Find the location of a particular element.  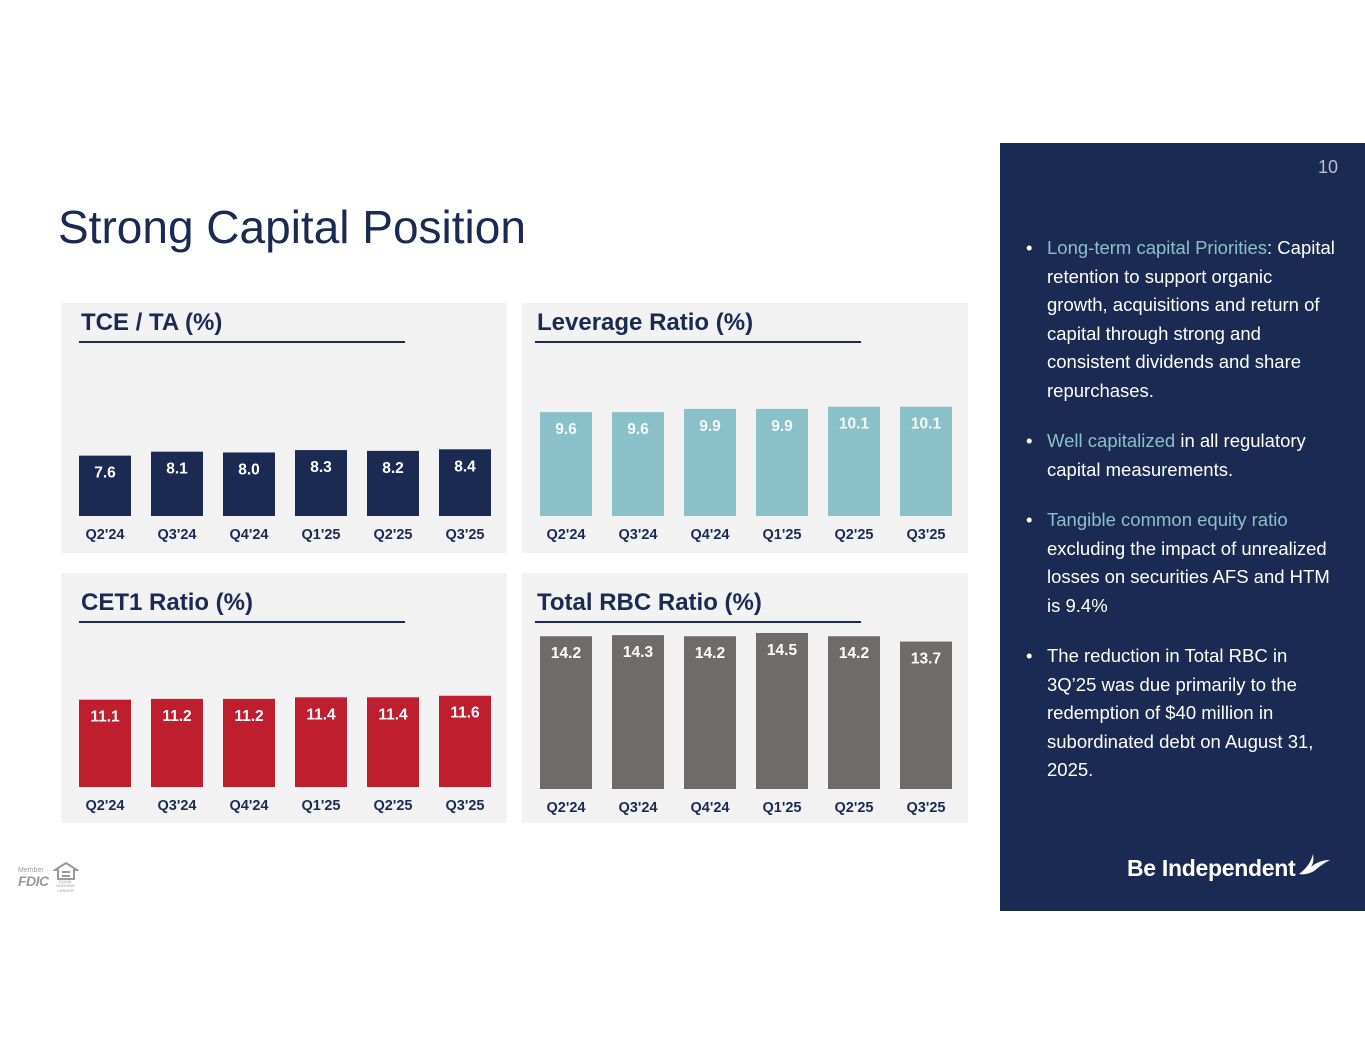

fdic-member-text: Member is located at coordinates (31, 871).